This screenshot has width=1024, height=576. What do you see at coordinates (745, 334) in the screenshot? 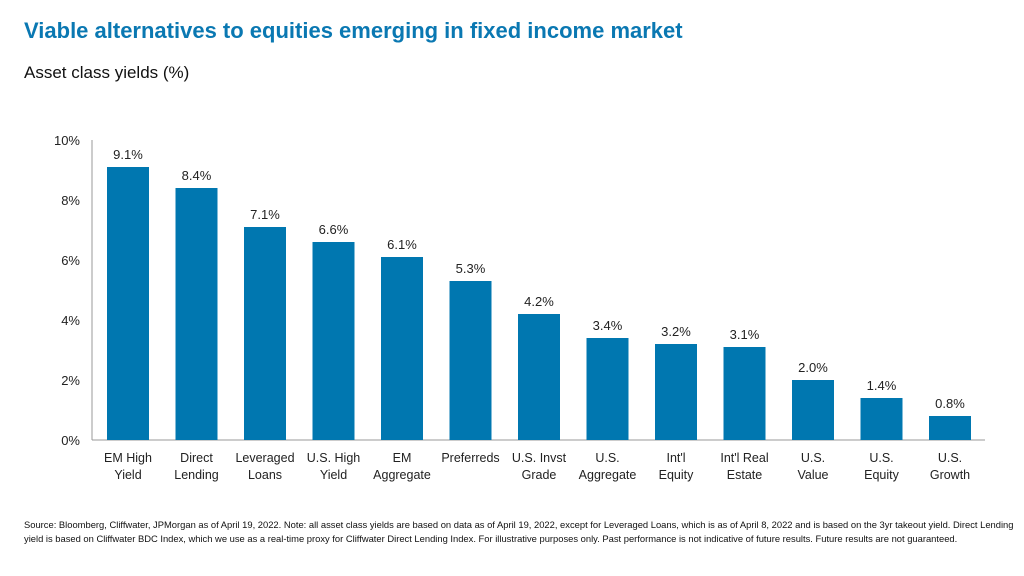
I see `data-label: 3.1%` at bounding box center [745, 334].